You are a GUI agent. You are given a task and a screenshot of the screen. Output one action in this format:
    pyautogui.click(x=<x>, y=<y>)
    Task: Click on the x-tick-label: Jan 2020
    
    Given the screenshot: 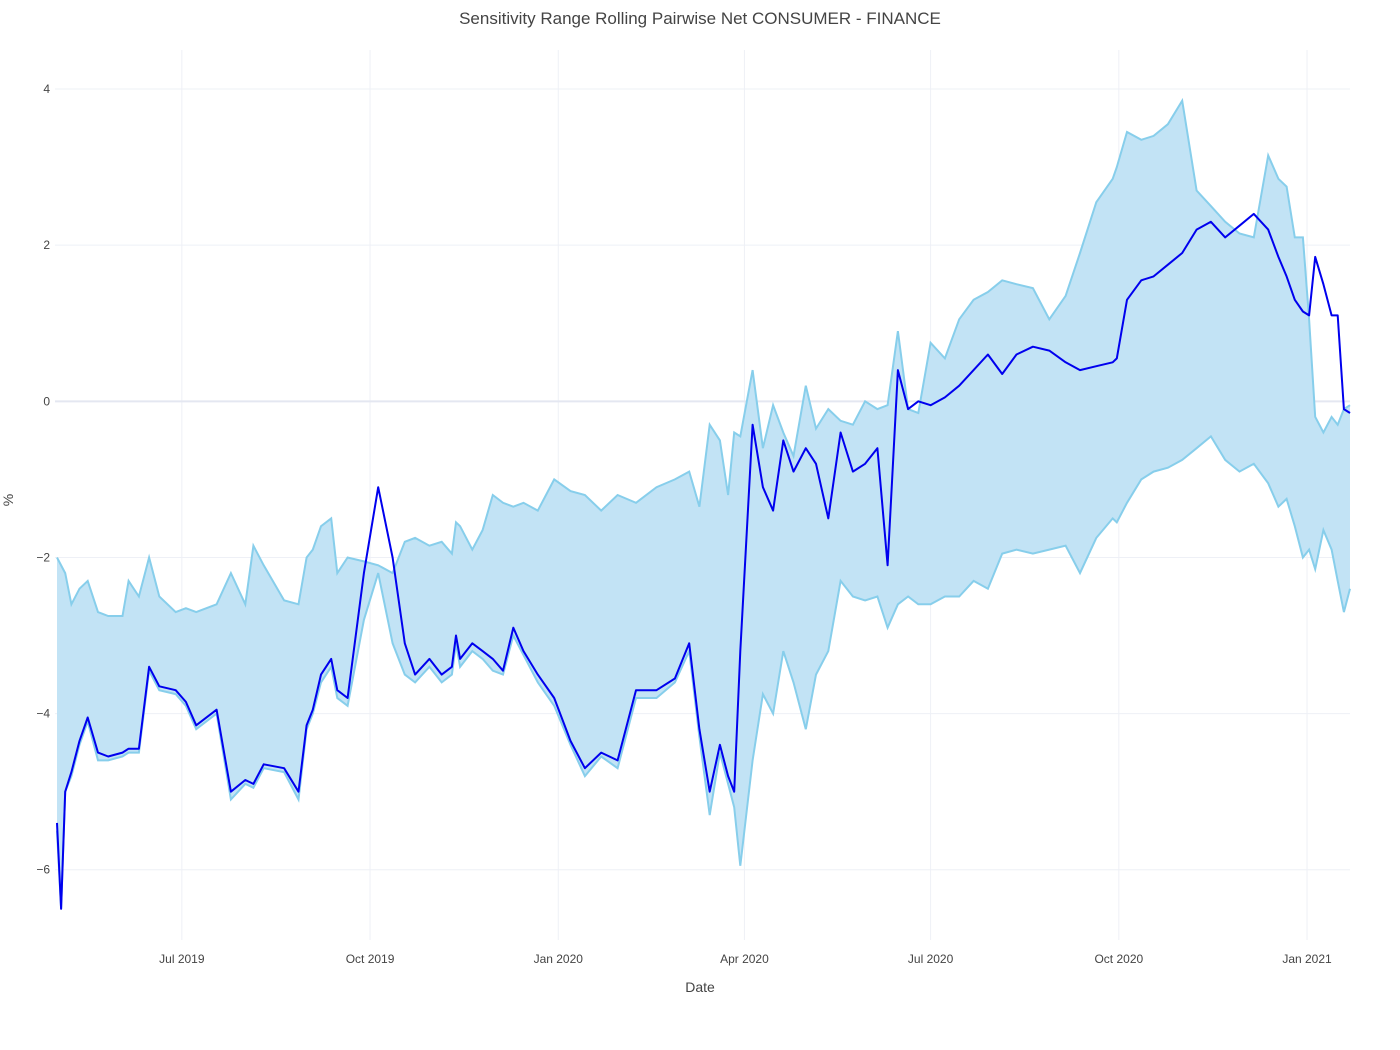 What is the action you would take?
    pyautogui.click(x=559, y=959)
    